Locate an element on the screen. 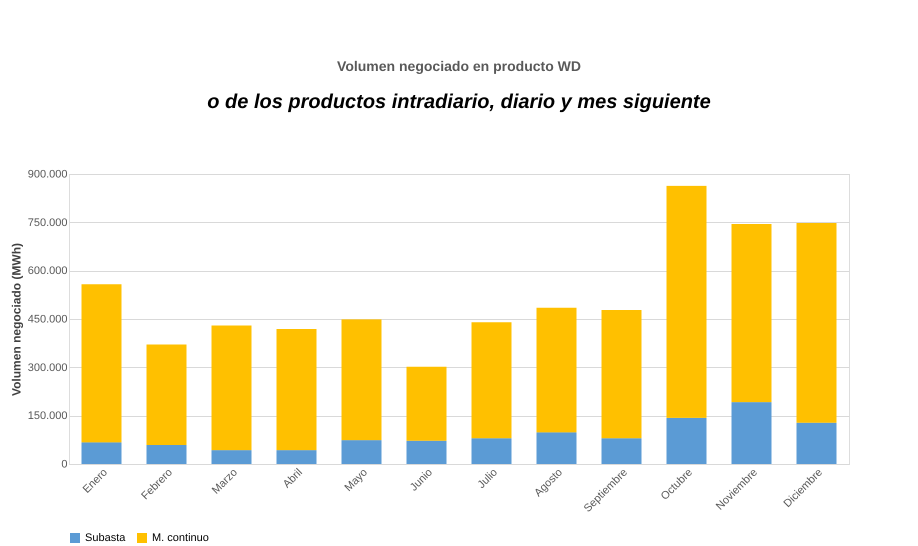 The image size is (918, 546). chart-title: Volumen negociado en producto WD is located at coordinates (459, 66).